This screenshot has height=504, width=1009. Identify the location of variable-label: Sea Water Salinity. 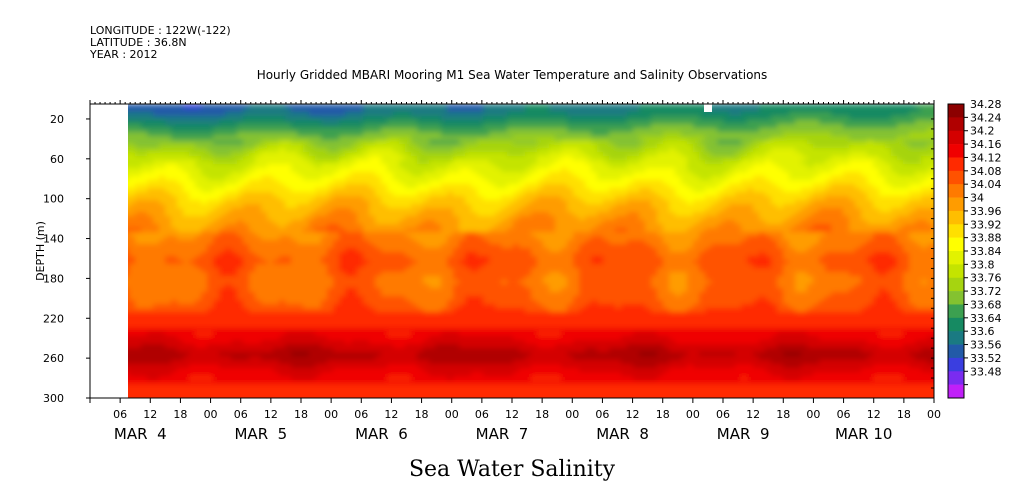
(512, 469).